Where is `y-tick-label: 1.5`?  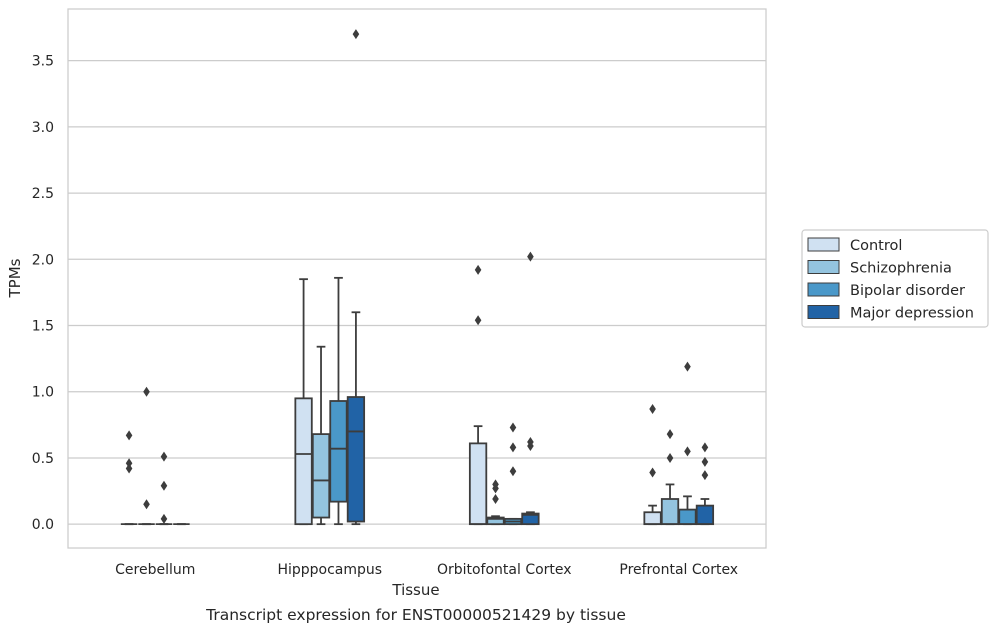
y-tick-label: 1.5 is located at coordinates (43, 327).